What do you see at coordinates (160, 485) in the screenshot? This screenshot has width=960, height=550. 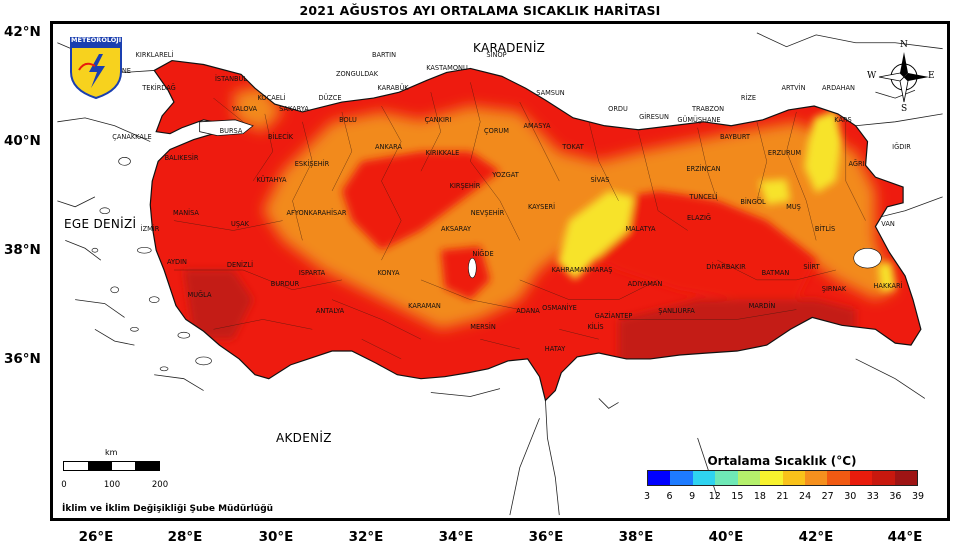 I see `scale-label-200: 200` at bounding box center [160, 485].